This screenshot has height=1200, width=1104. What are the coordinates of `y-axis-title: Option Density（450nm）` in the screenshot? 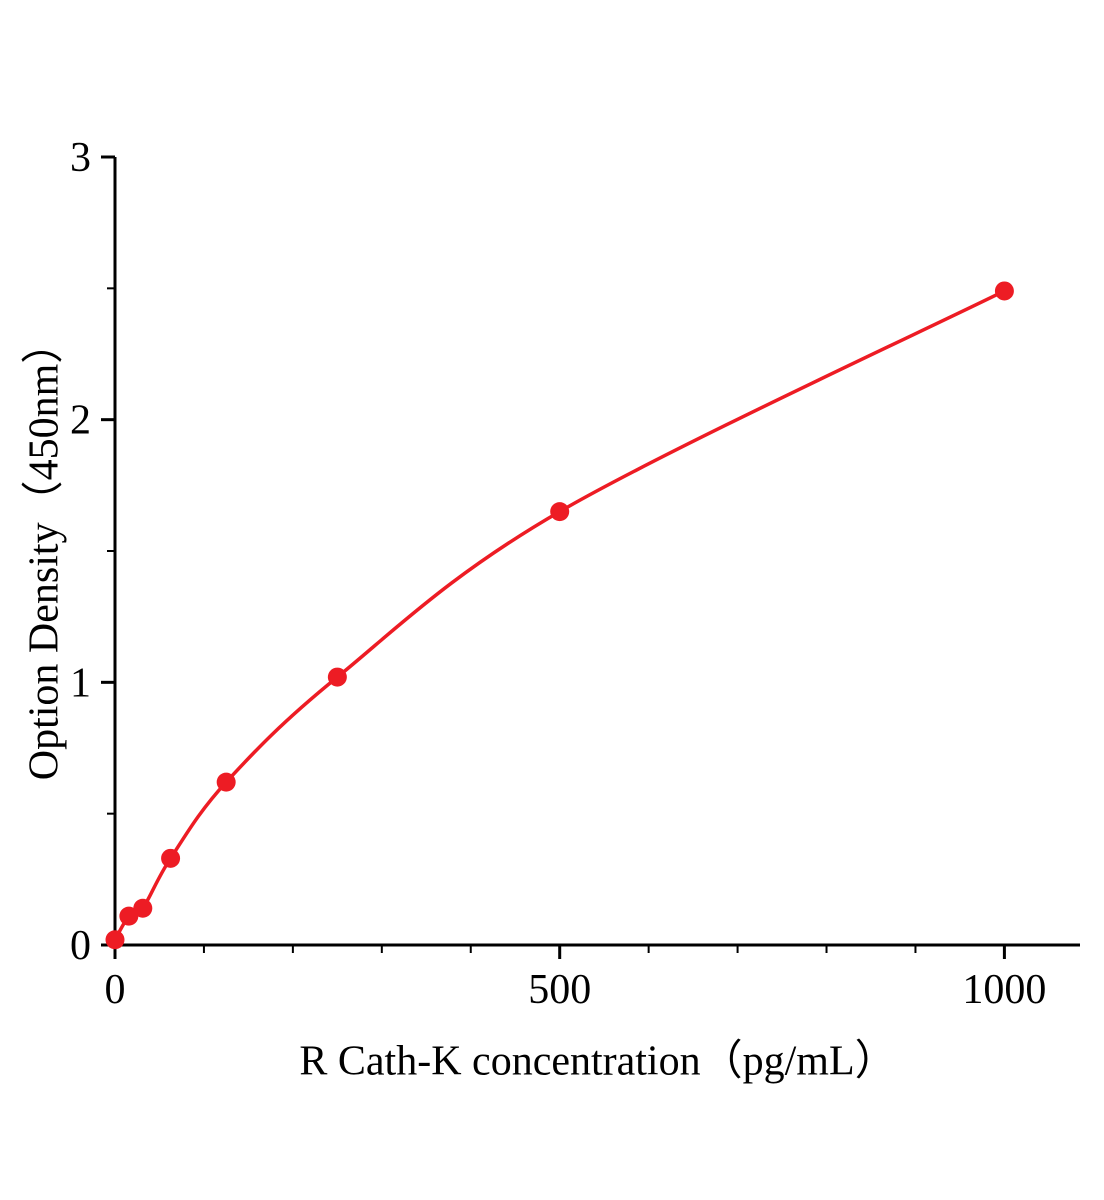 It's located at (44, 551).